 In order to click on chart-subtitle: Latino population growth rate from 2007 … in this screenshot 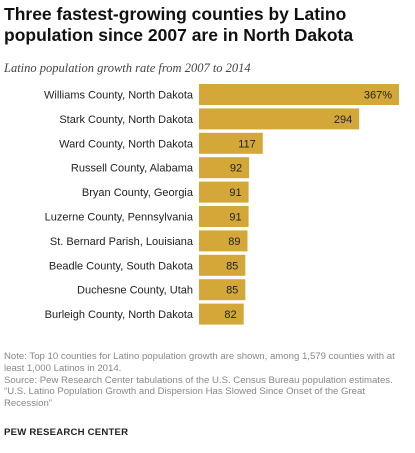, I will do `click(127, 68)`.